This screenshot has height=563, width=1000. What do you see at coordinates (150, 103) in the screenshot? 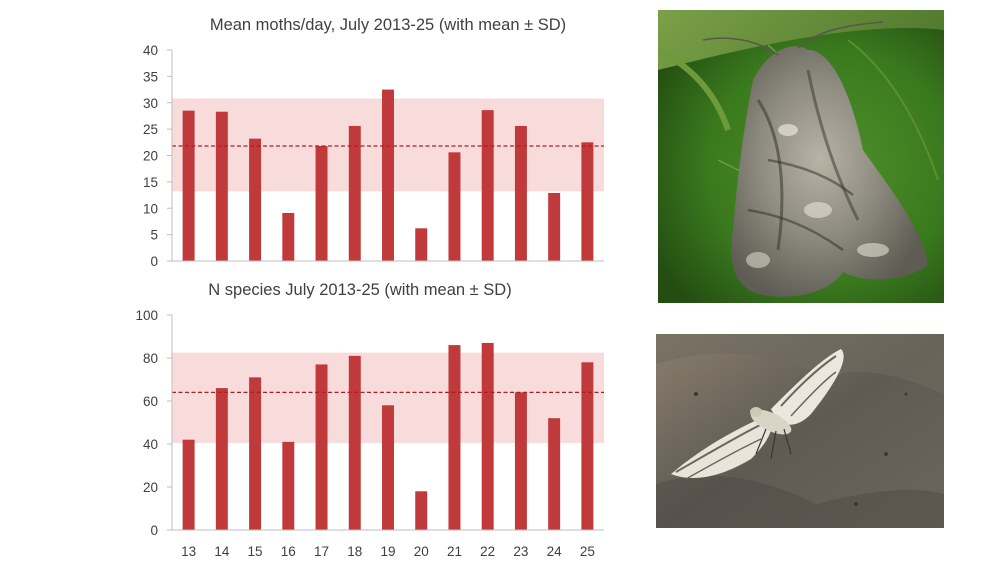
I see `y-tick-label: 30` at bounding box center [150, 103].